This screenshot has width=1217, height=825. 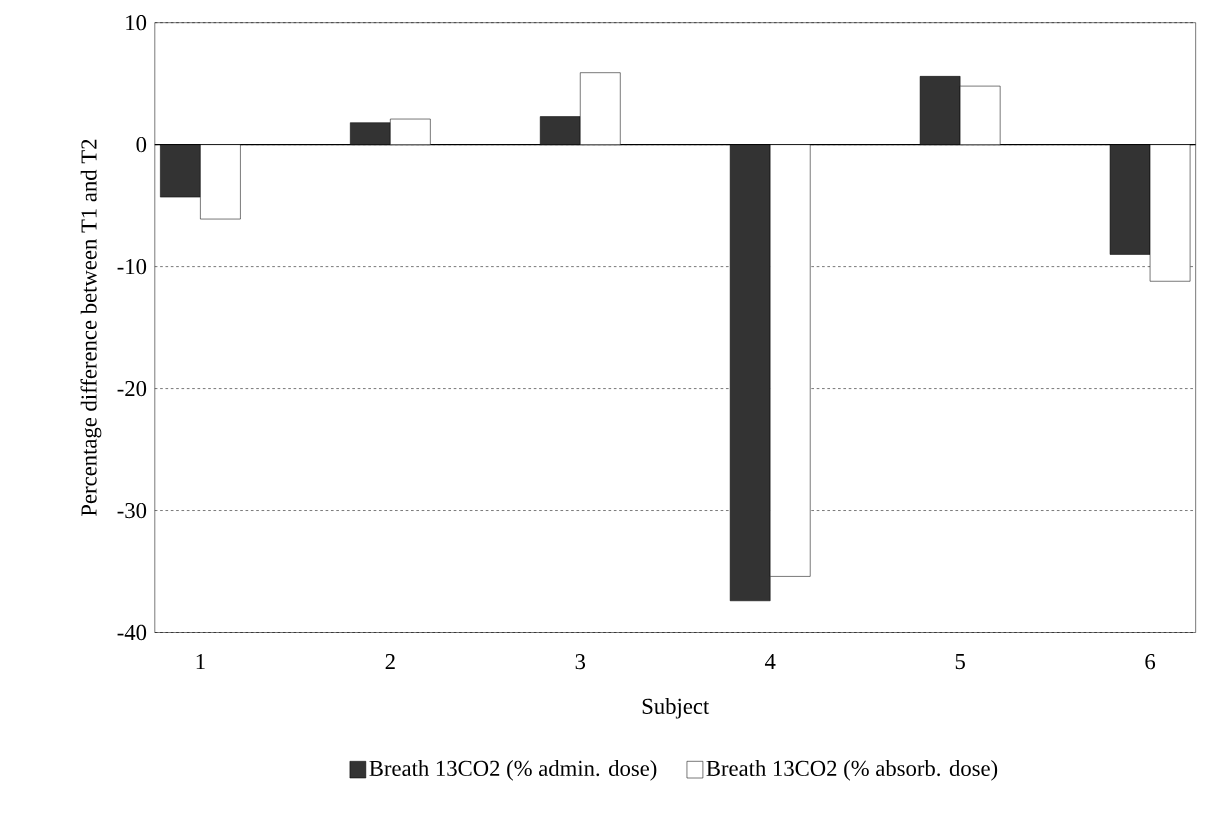 I want to click on y-tick-label: 0, so click(x=141, y=145).